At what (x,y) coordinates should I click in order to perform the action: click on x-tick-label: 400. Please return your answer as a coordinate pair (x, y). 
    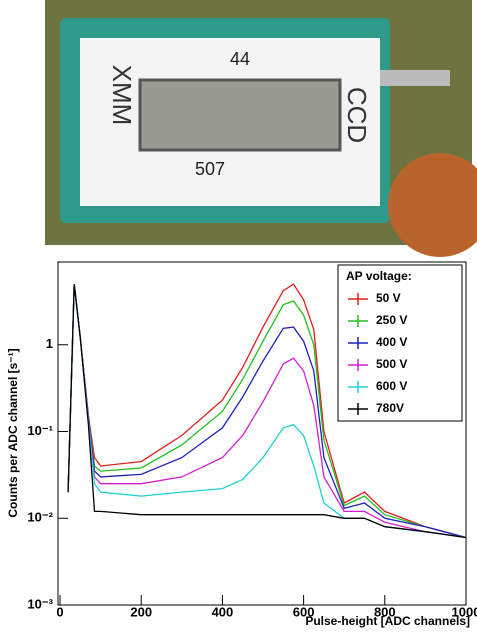
    Looking at the image, I should click on (223, 611).